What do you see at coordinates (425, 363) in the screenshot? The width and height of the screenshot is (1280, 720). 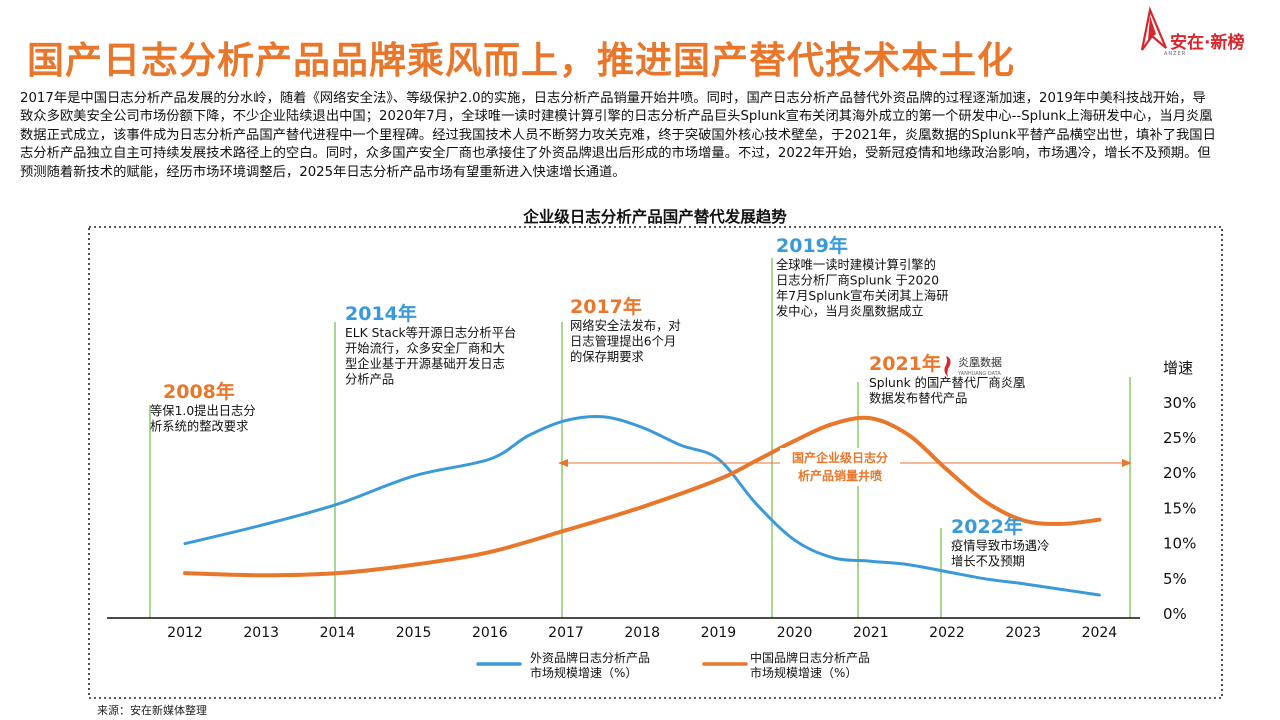 I see `milestone-note: 型企业基于开源基础开发日志` at bounding box center [425, 363].